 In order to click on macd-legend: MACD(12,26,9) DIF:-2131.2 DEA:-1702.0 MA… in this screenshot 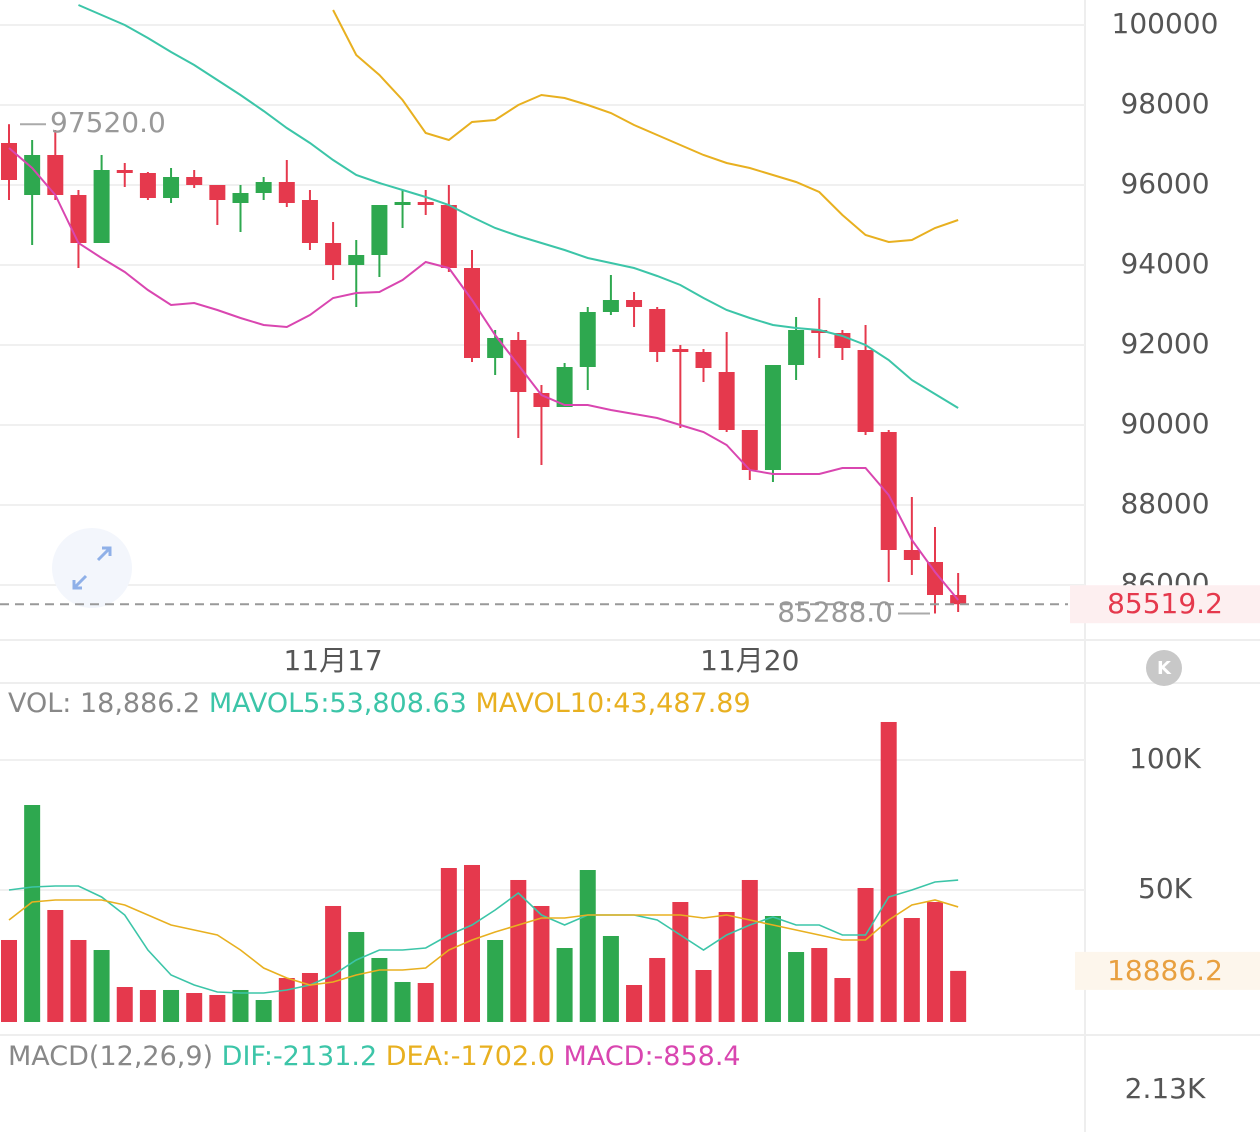, I will do `click(374, 1056)`.